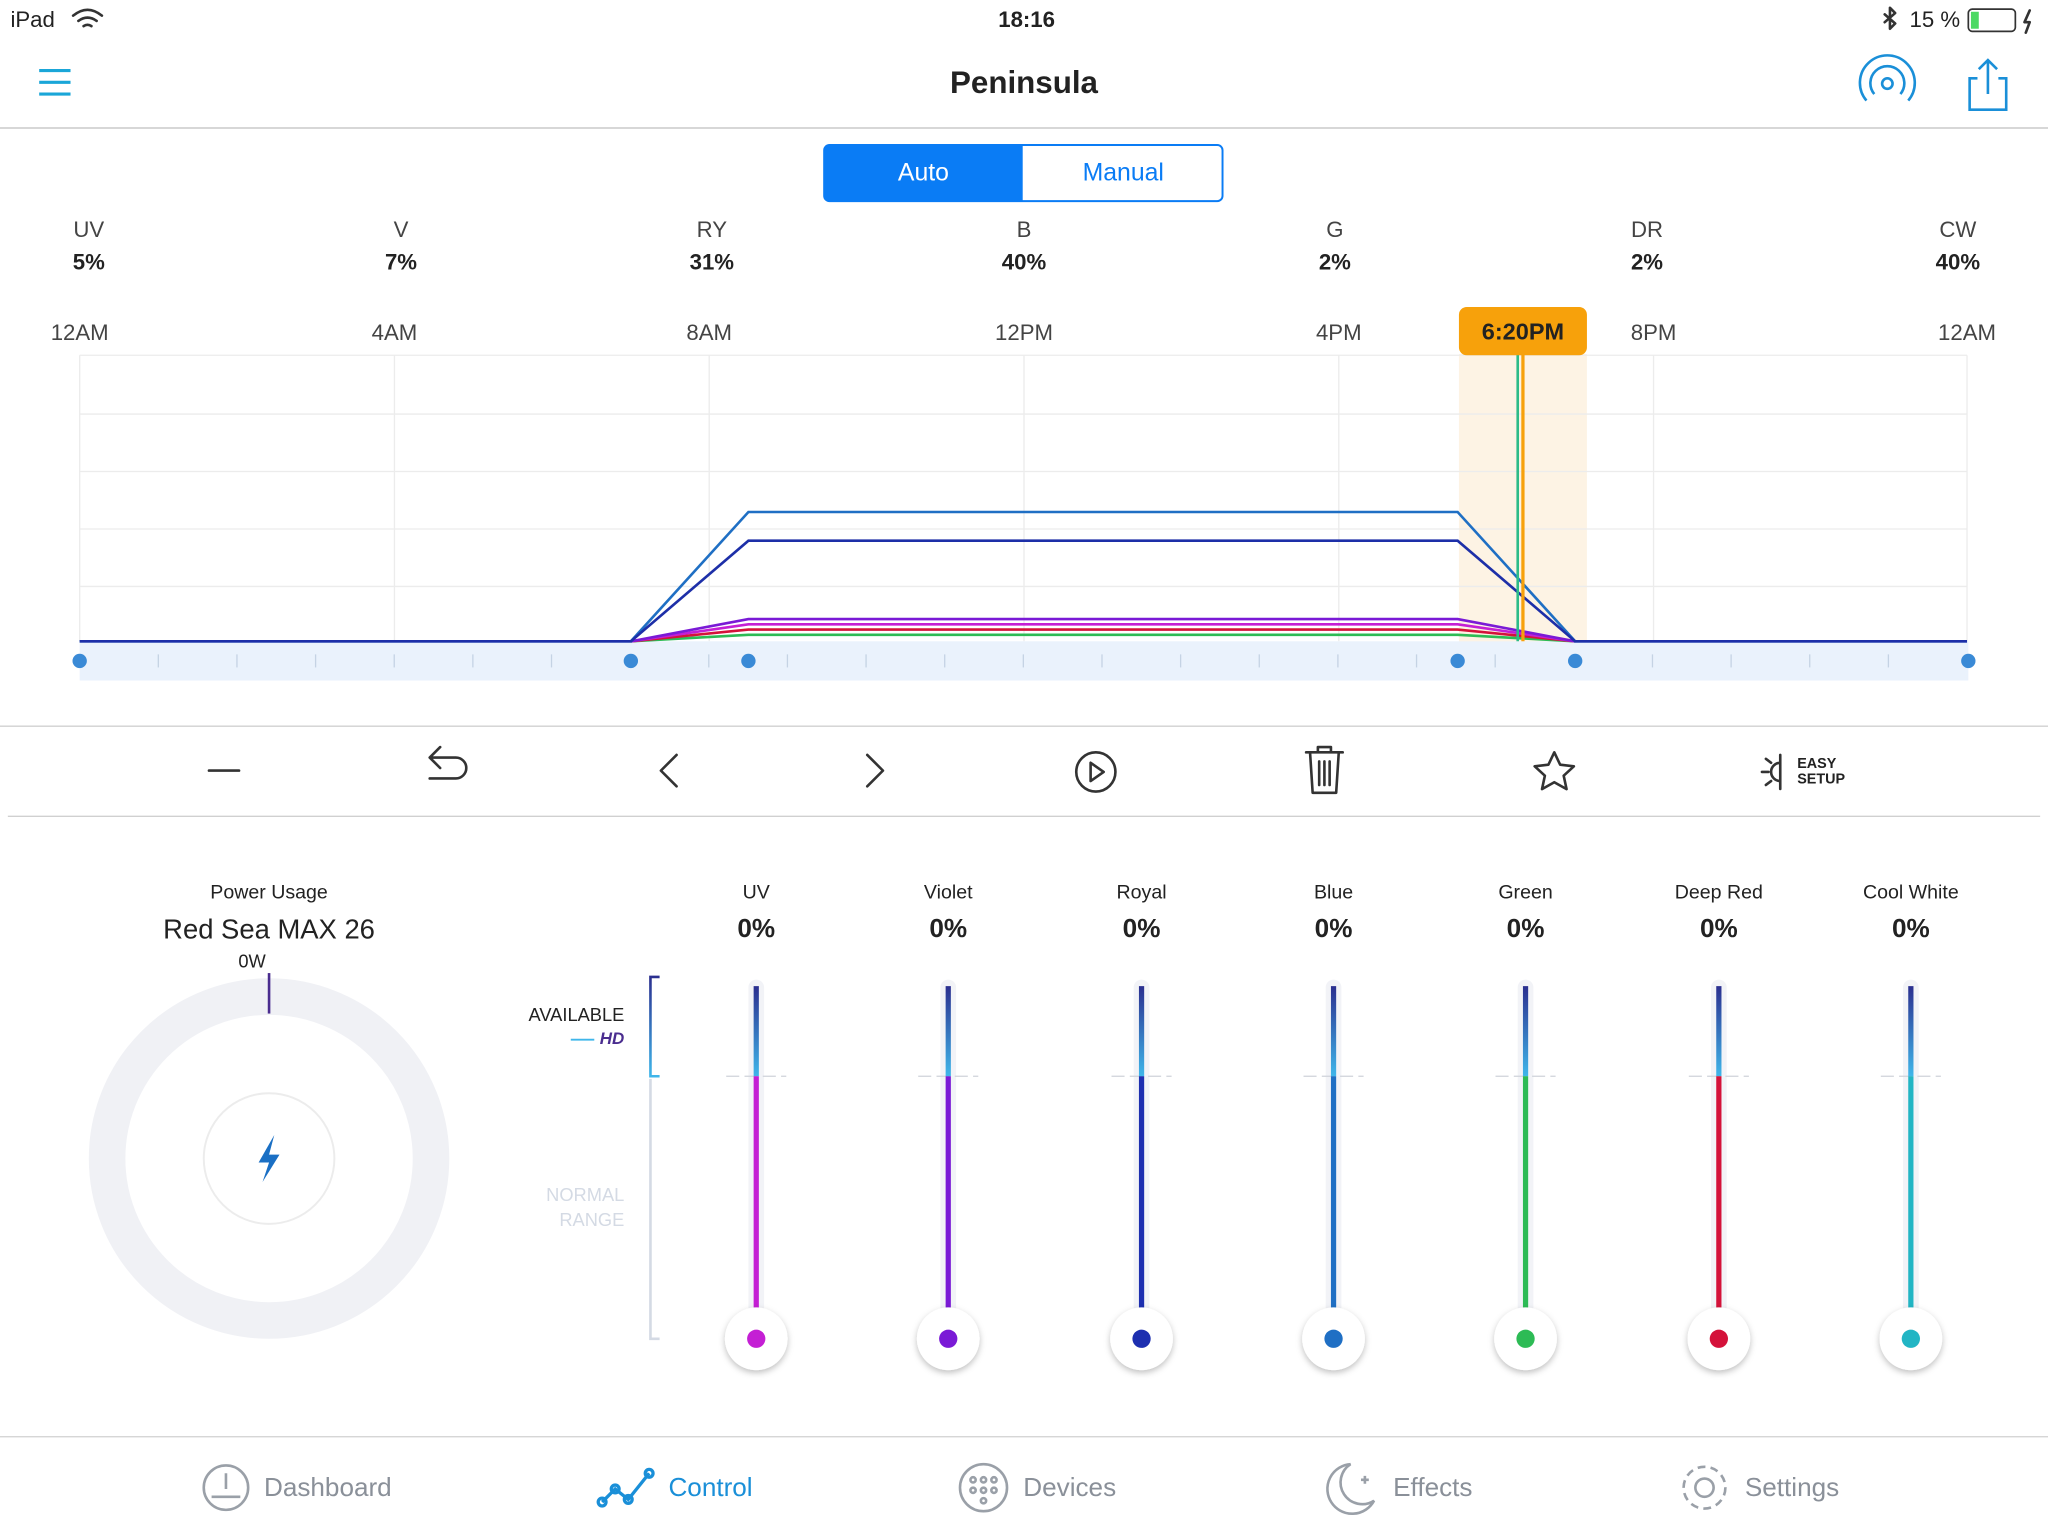 The width and height of the screenshot is (2048, 1536). What do you see at coordinates (1992, 20) in the screenshot?
I see `battery-icon` at bounding box center [1992, 20].